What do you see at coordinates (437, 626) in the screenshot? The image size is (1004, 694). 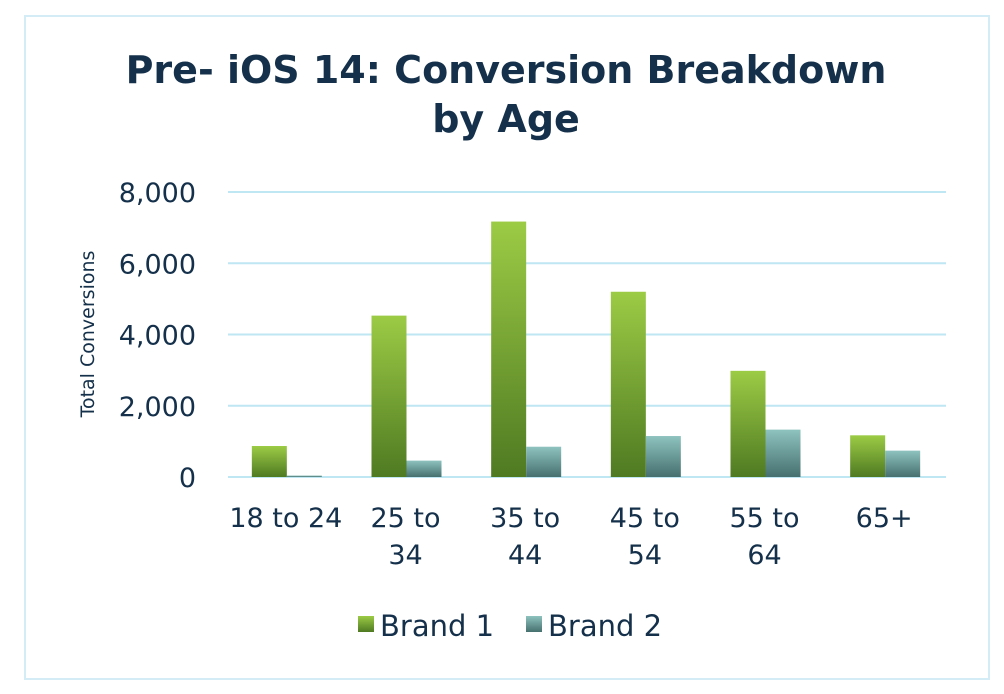 I see `legend-label-1: Brand 1` at bounding box center [437, 626].